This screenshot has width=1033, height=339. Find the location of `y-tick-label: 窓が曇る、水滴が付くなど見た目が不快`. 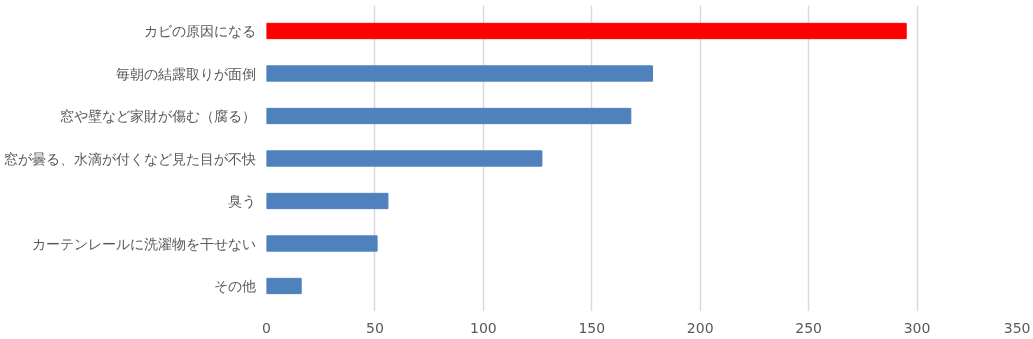

y-tick-label: 窓が曇る、水滴が付くなど見た目が不快 is located at coordinates (129, 158).